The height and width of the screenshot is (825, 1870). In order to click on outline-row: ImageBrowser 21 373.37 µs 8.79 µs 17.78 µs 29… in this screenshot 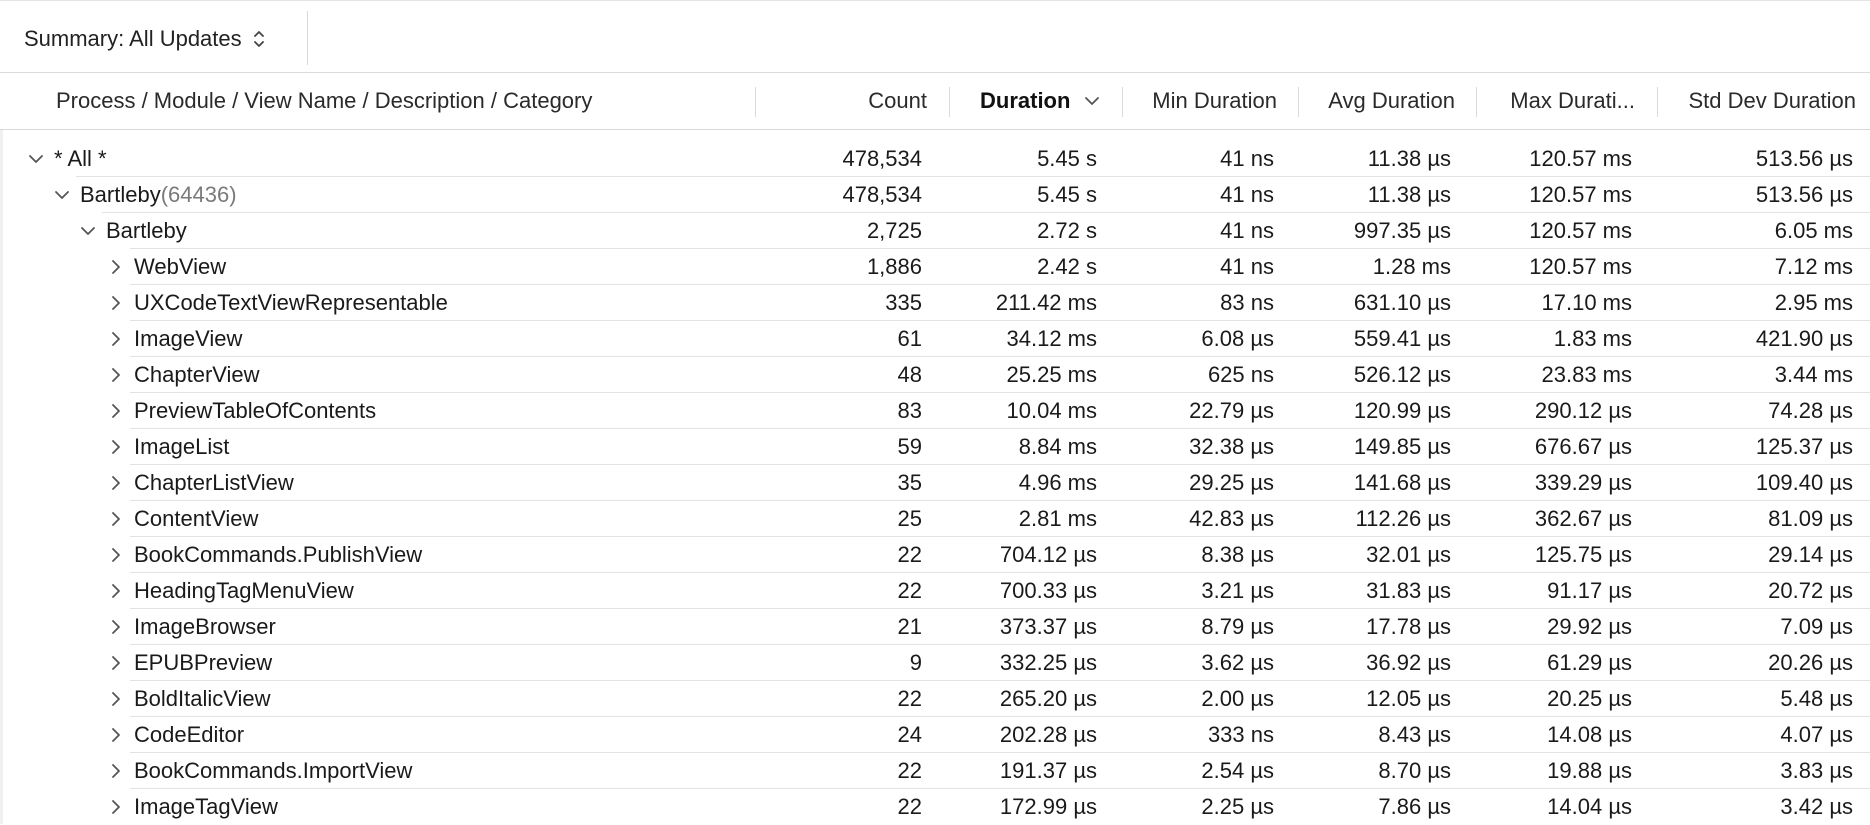, I will do `click(935, 626)`.